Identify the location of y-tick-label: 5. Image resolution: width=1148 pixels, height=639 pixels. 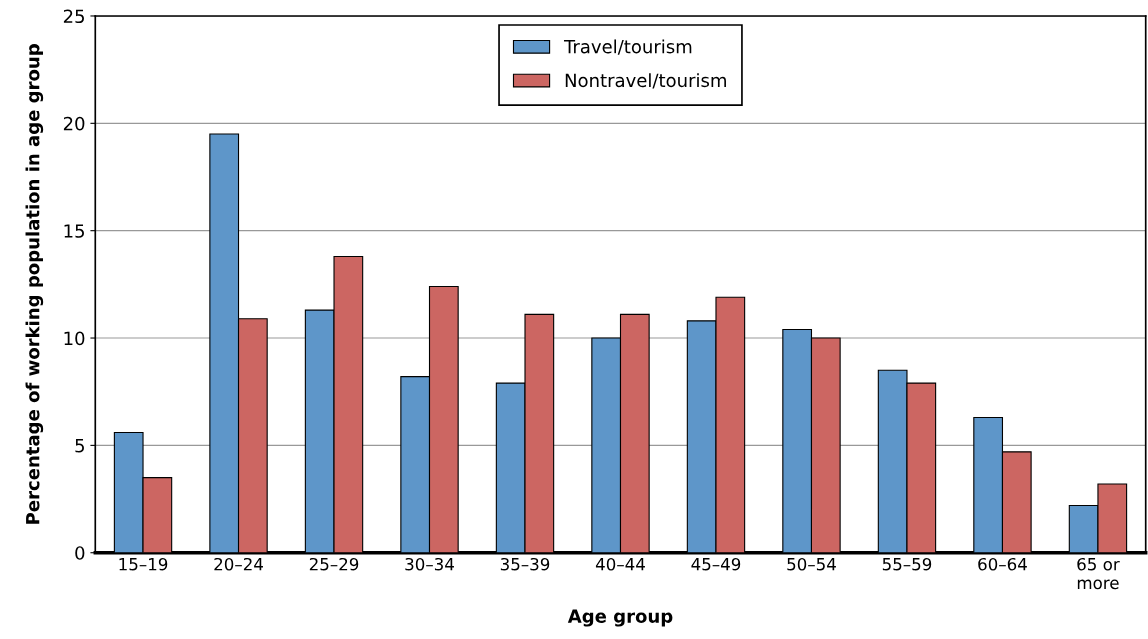
(79, 446).